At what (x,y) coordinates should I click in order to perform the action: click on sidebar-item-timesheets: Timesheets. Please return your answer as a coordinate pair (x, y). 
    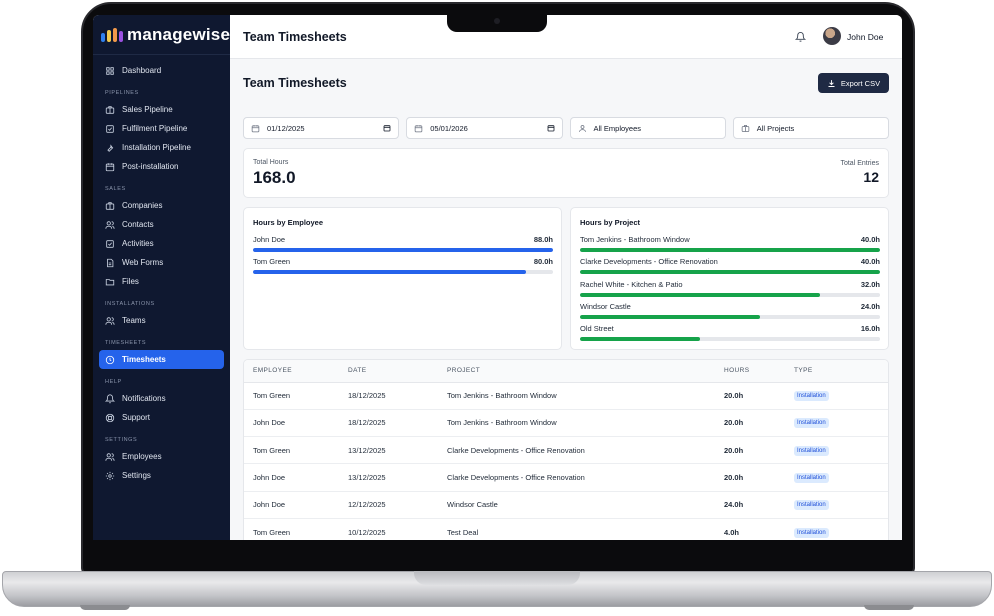
    Looking at the image, I should click on (161, 359).